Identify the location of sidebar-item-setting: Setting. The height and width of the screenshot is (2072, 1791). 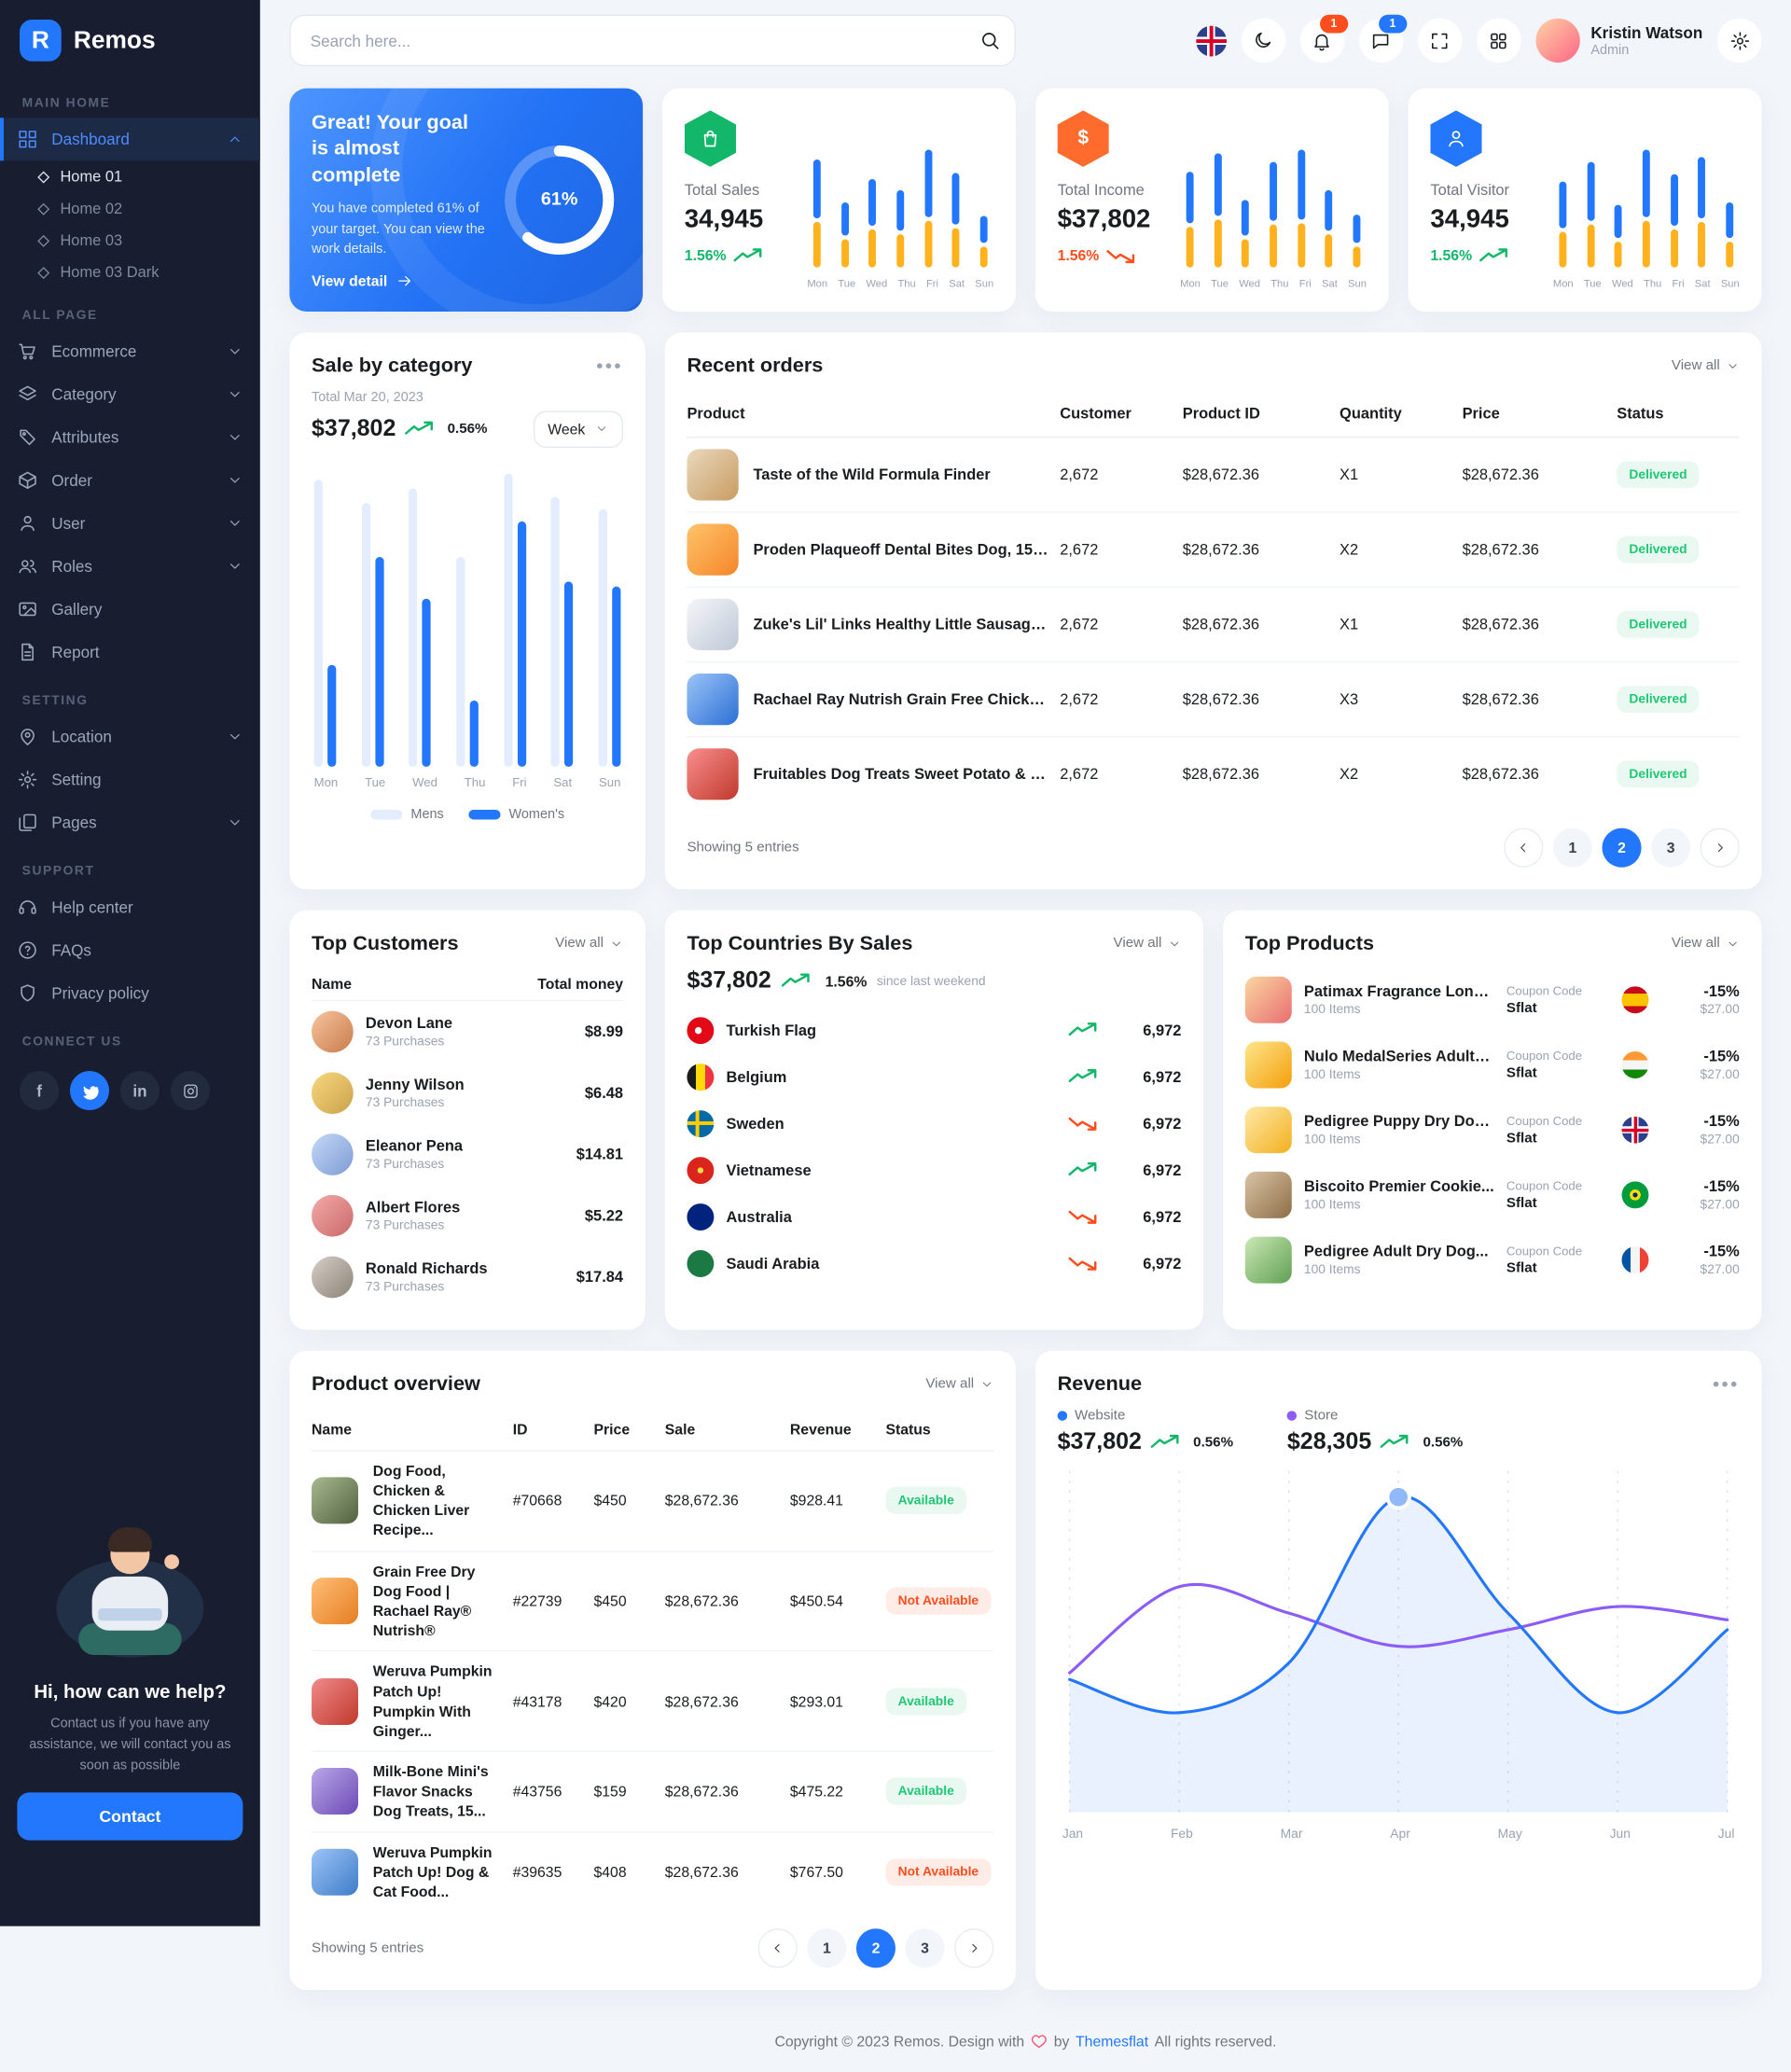
(130, 779).